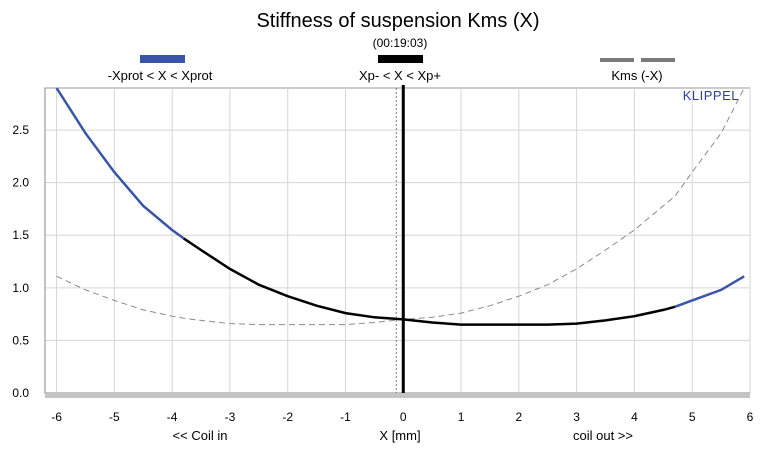 The image size is (765, 458). Describe the element at coordinates (576, 417) in the screenshot. I see `x-tick-label: 3` at that location.